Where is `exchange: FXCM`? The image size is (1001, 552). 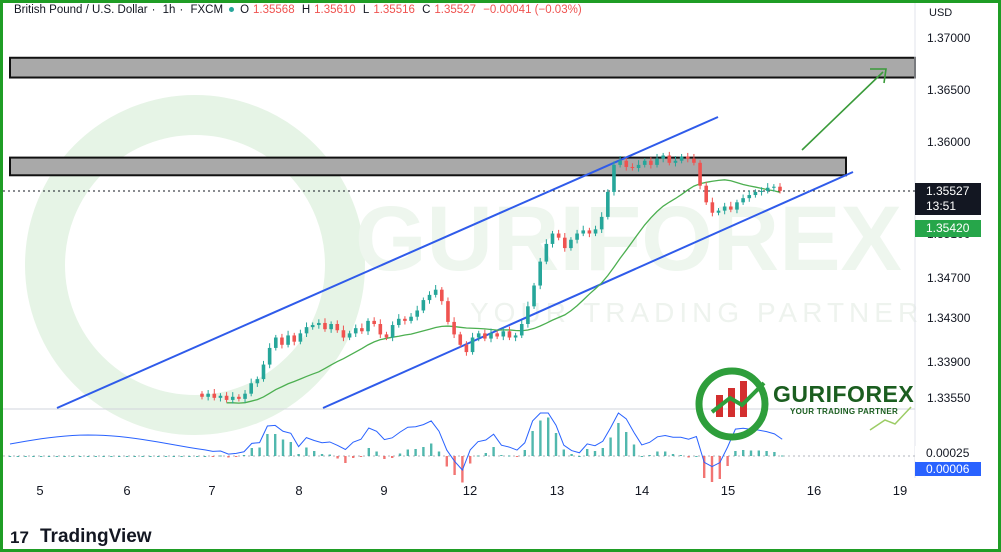 exchange: FXCM is located at coordinates (207, 10).